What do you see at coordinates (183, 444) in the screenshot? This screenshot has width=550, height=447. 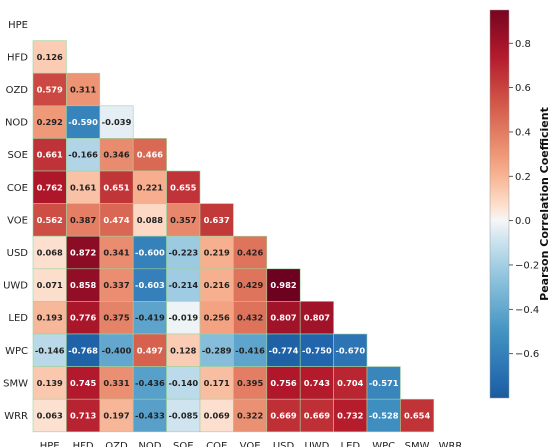 I see `x-tick-label-SOE: SOE` at bounding box center [183, 444].